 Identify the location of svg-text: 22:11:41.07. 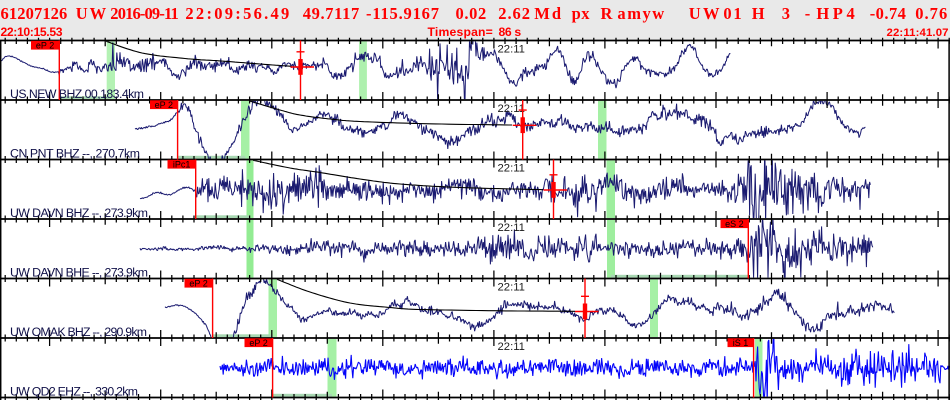
(918, 33).